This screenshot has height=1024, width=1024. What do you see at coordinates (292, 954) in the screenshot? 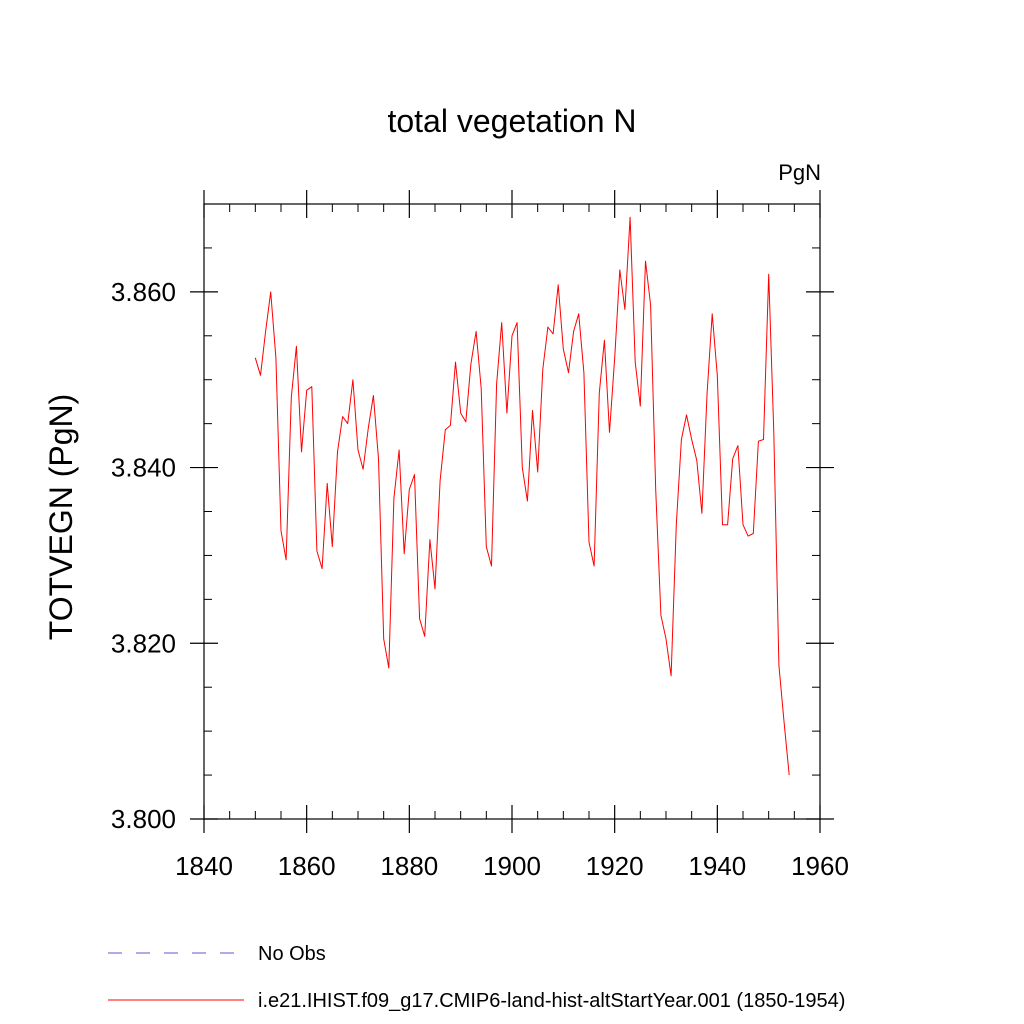
I see `legend-label: No Obs` at bounding box center [292, 954].